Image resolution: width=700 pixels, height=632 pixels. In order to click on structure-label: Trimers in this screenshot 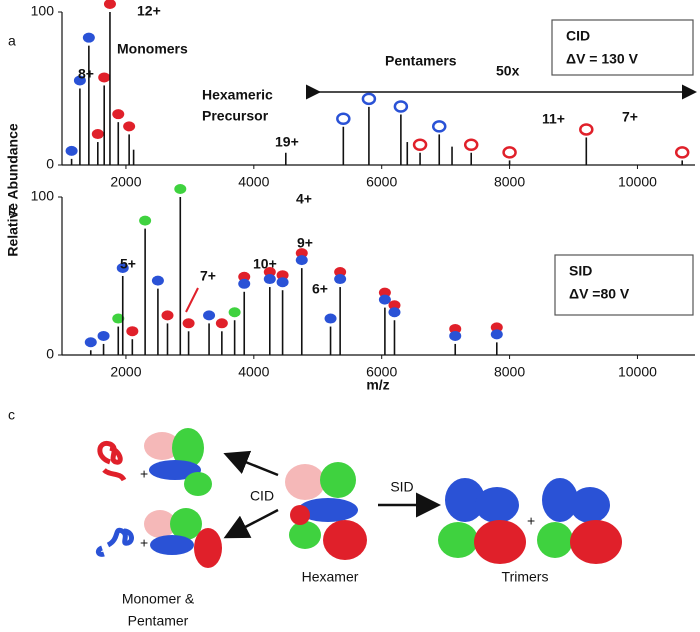, I will do `click(525, 577)`.